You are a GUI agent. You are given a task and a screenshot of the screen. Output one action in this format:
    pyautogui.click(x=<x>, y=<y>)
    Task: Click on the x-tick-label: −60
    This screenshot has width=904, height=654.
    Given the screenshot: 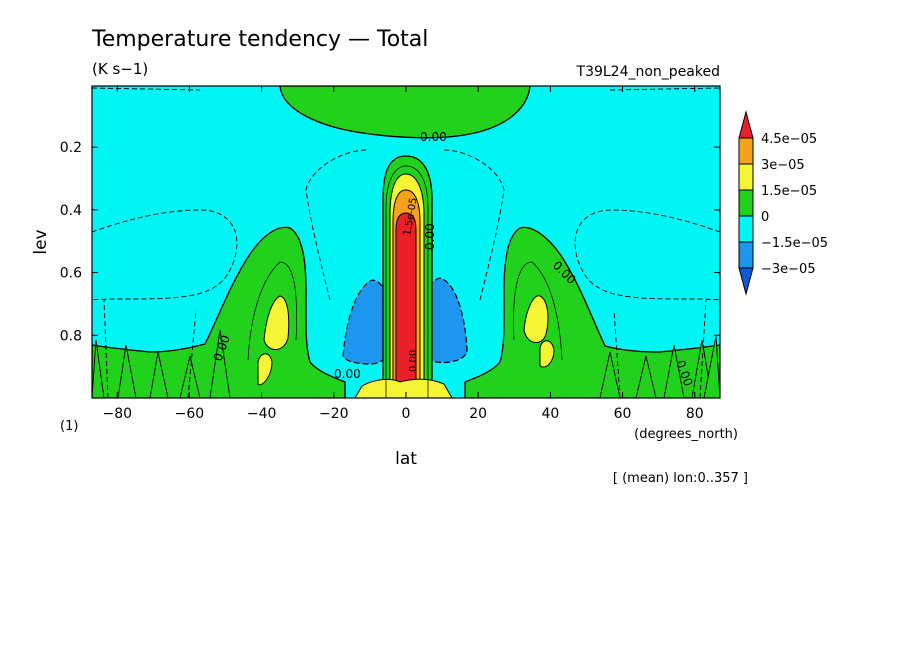 What is the action you would take?
    pyautogui.click(x=190, y=414)
    